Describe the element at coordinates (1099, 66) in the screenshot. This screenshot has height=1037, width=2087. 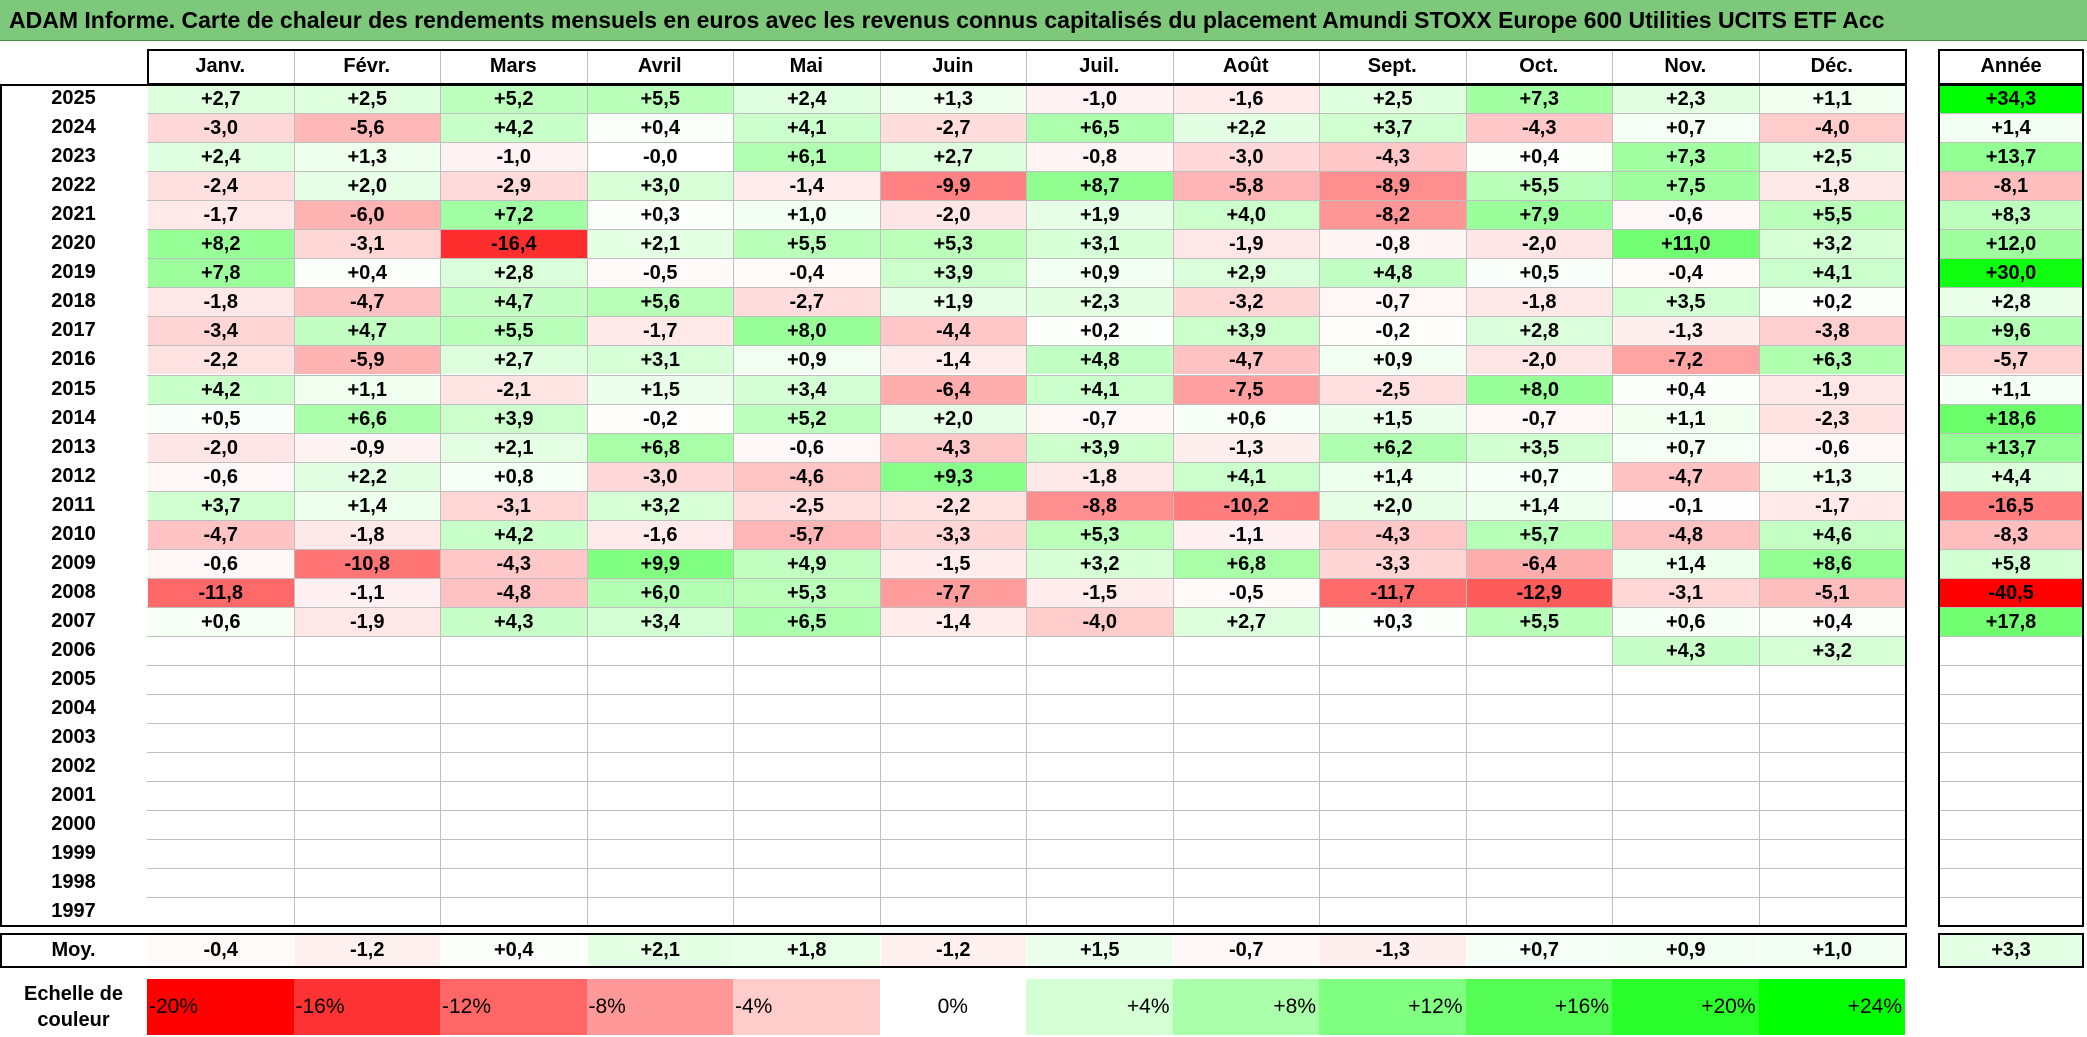
I see `month-header: Juil.` at that location.